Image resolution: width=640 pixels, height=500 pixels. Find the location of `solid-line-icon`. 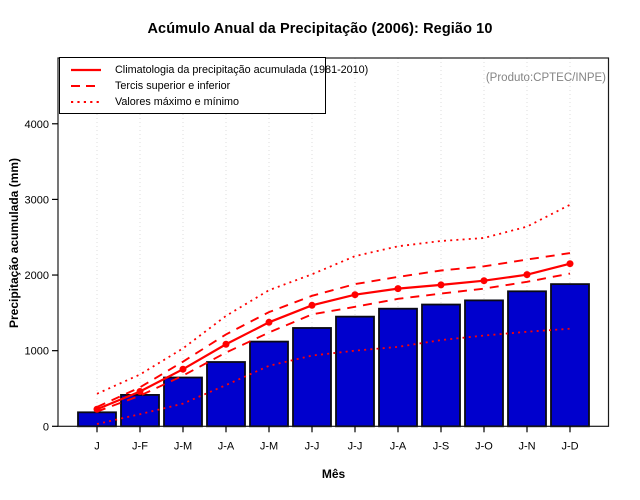

solid-line-icon is located at coordinates (86, 69).